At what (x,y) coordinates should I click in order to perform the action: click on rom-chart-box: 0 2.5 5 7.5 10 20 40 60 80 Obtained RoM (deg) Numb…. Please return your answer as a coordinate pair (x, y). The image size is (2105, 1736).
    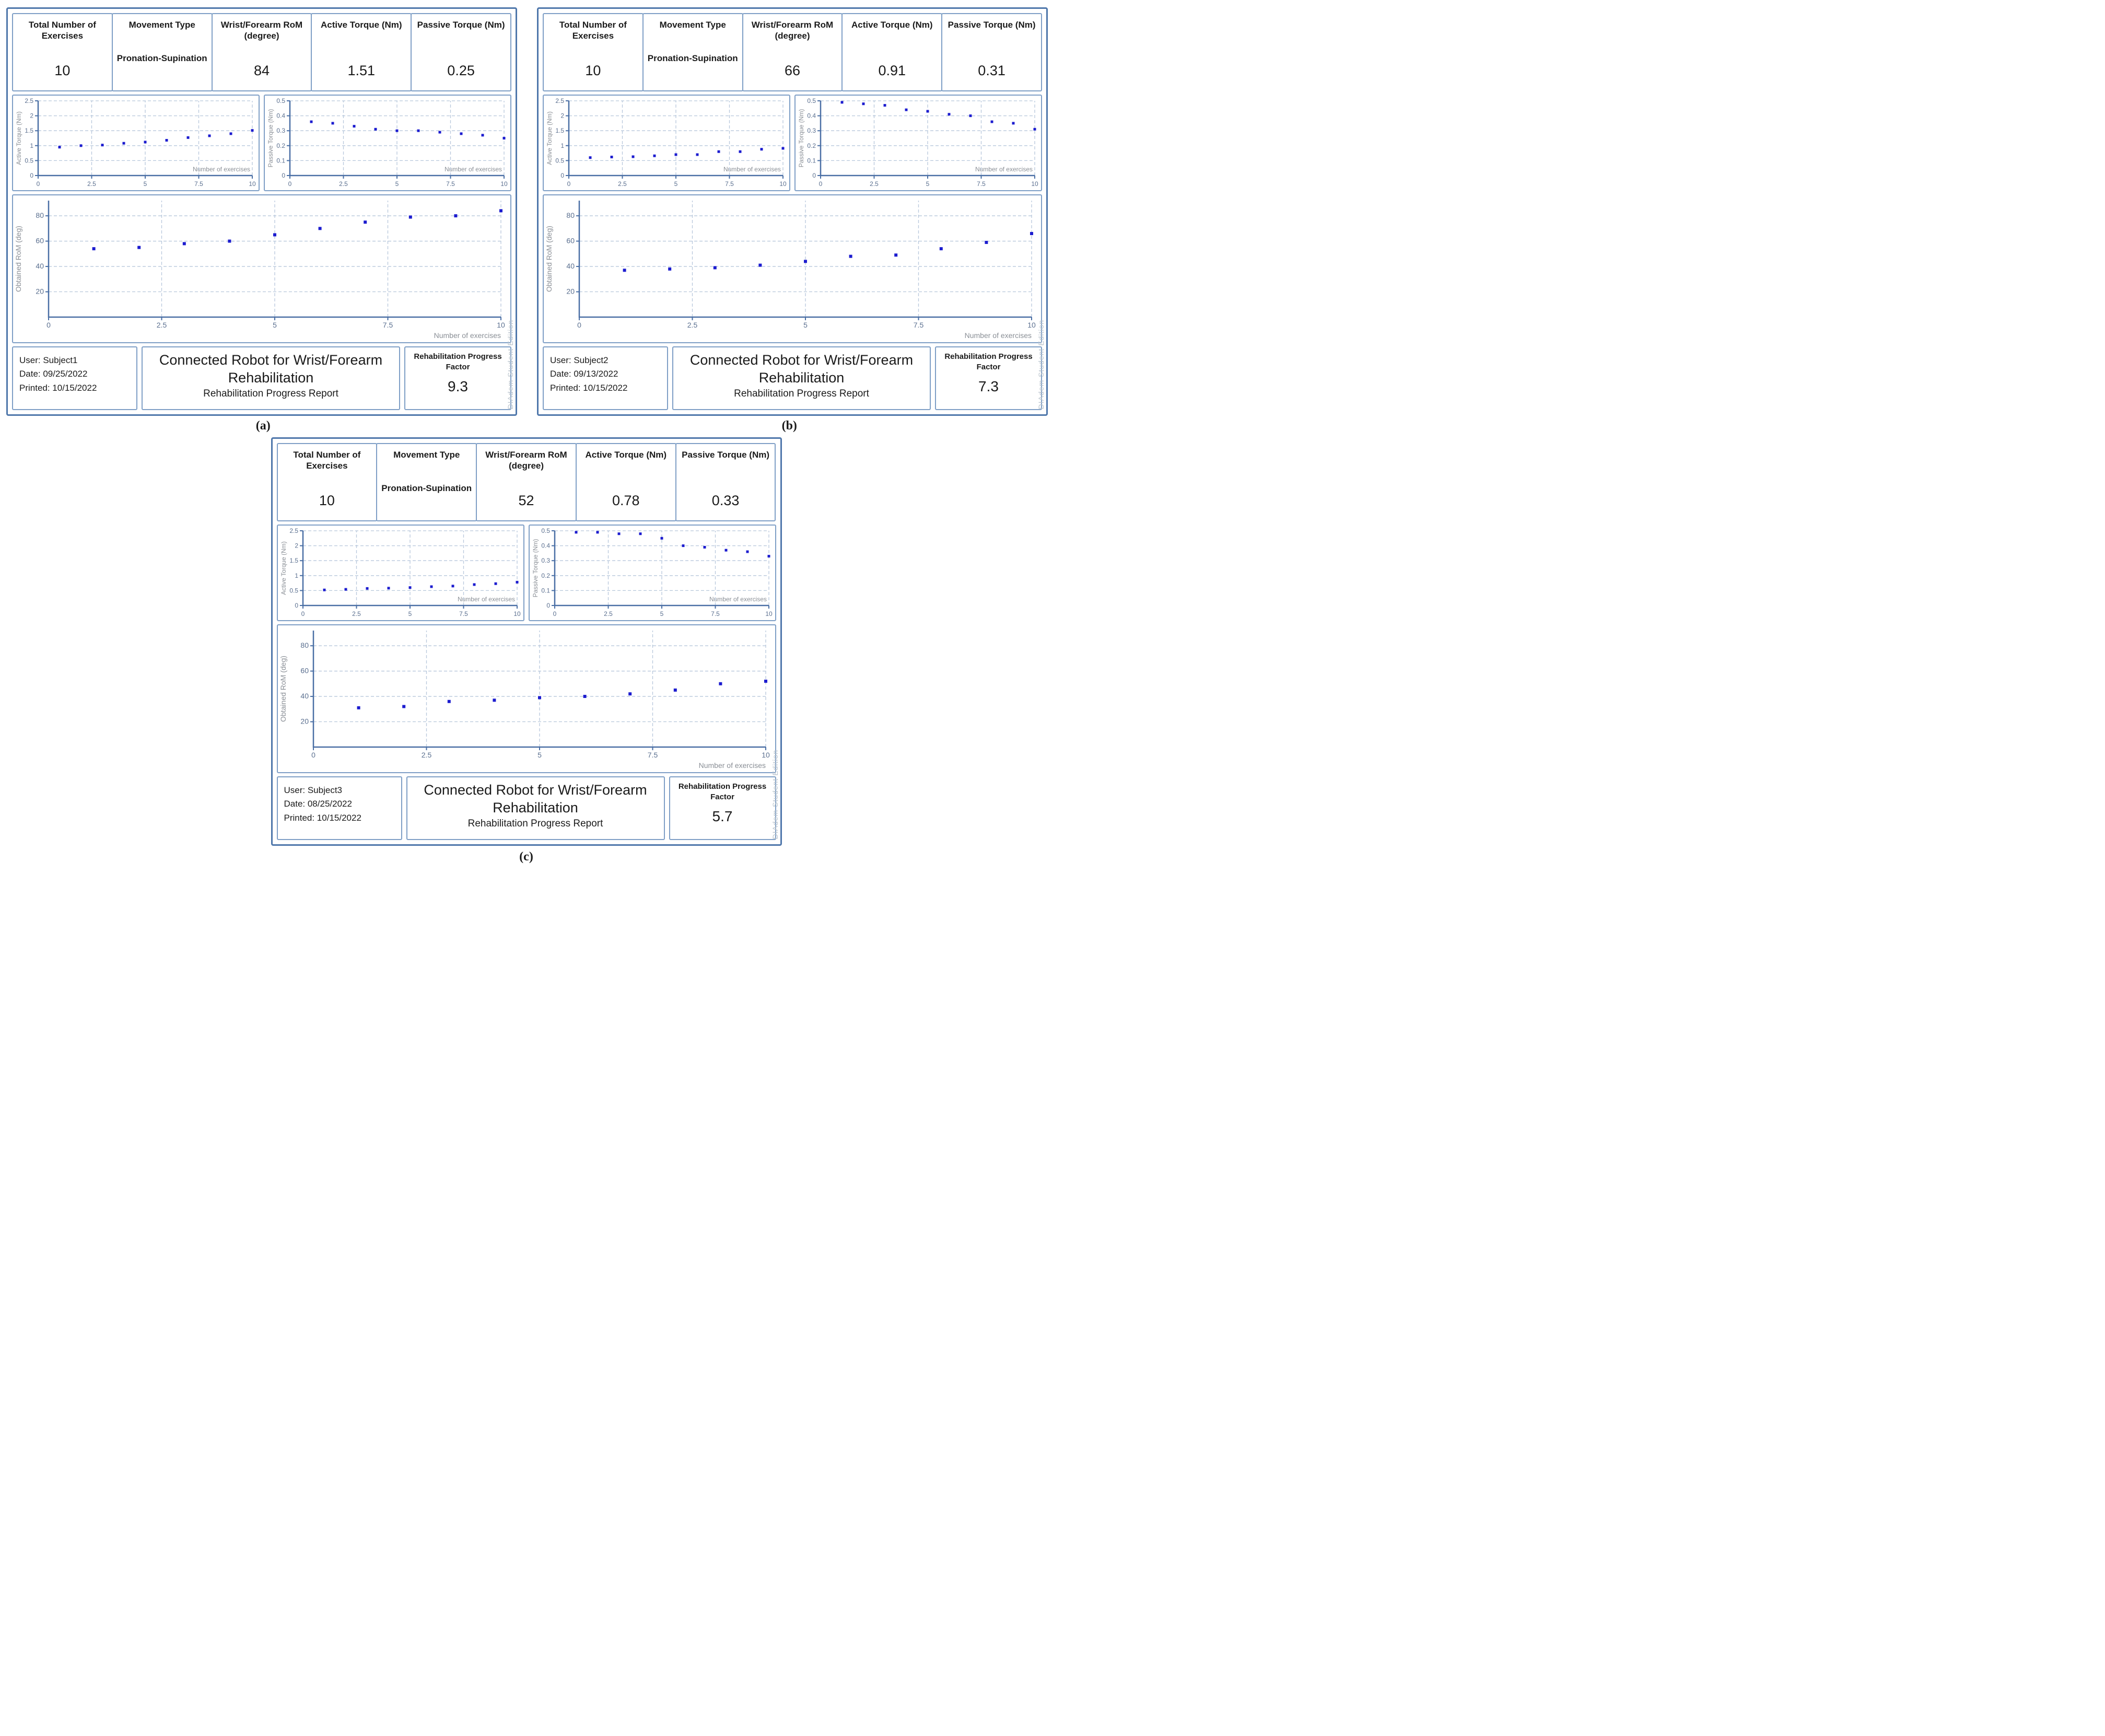
    Looking at the image, I should click on (526, 698).